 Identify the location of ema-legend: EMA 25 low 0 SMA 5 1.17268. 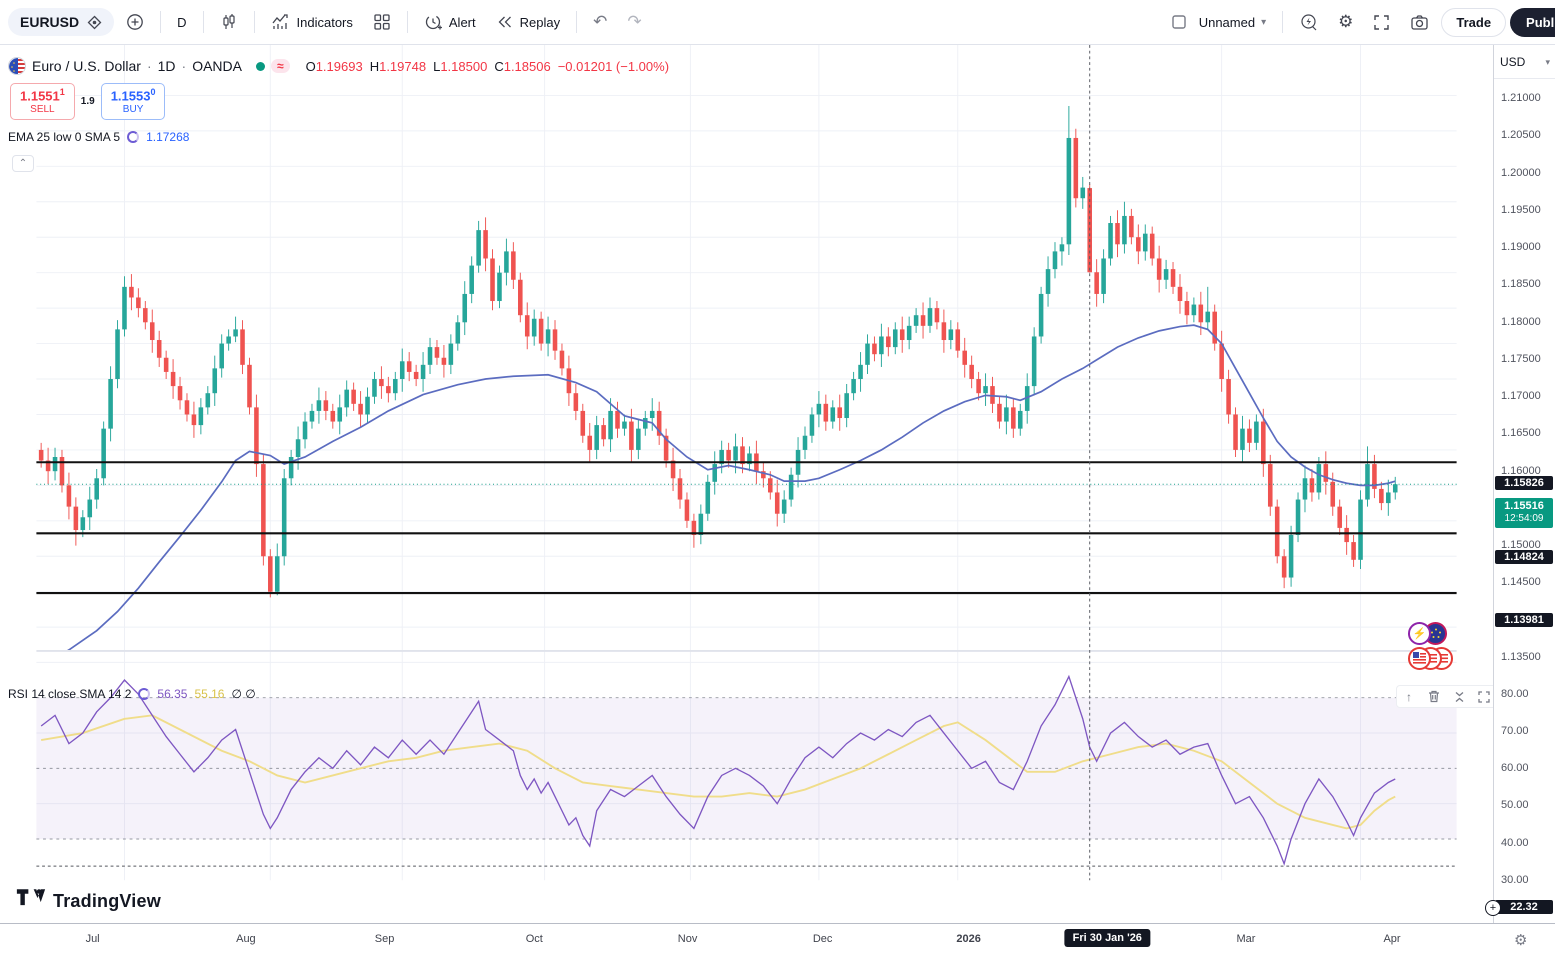
(98, 137).